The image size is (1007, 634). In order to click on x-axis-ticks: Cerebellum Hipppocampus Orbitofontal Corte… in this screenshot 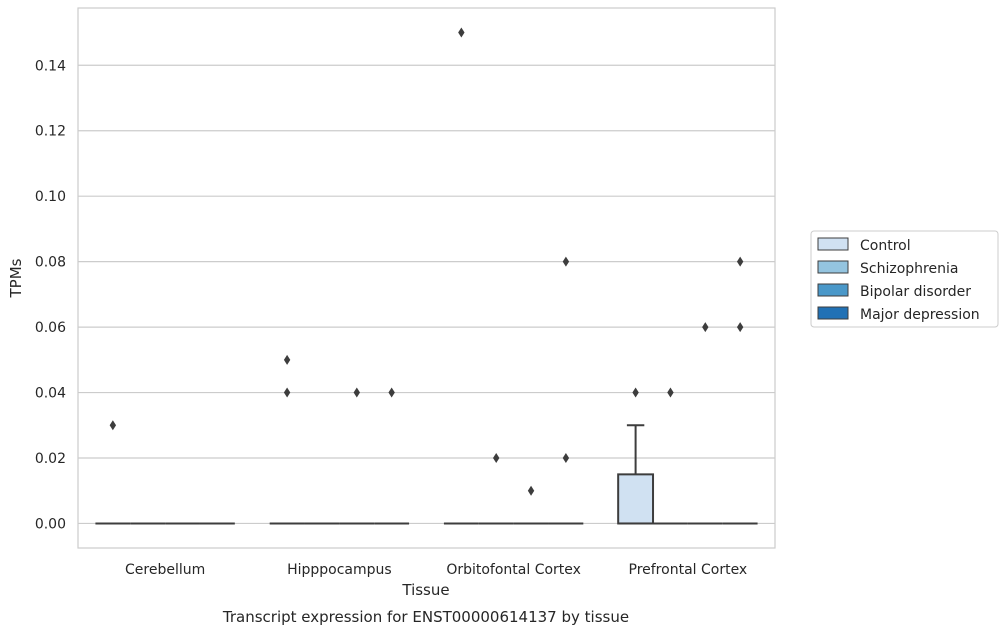, I will do `click(436, 570)`.